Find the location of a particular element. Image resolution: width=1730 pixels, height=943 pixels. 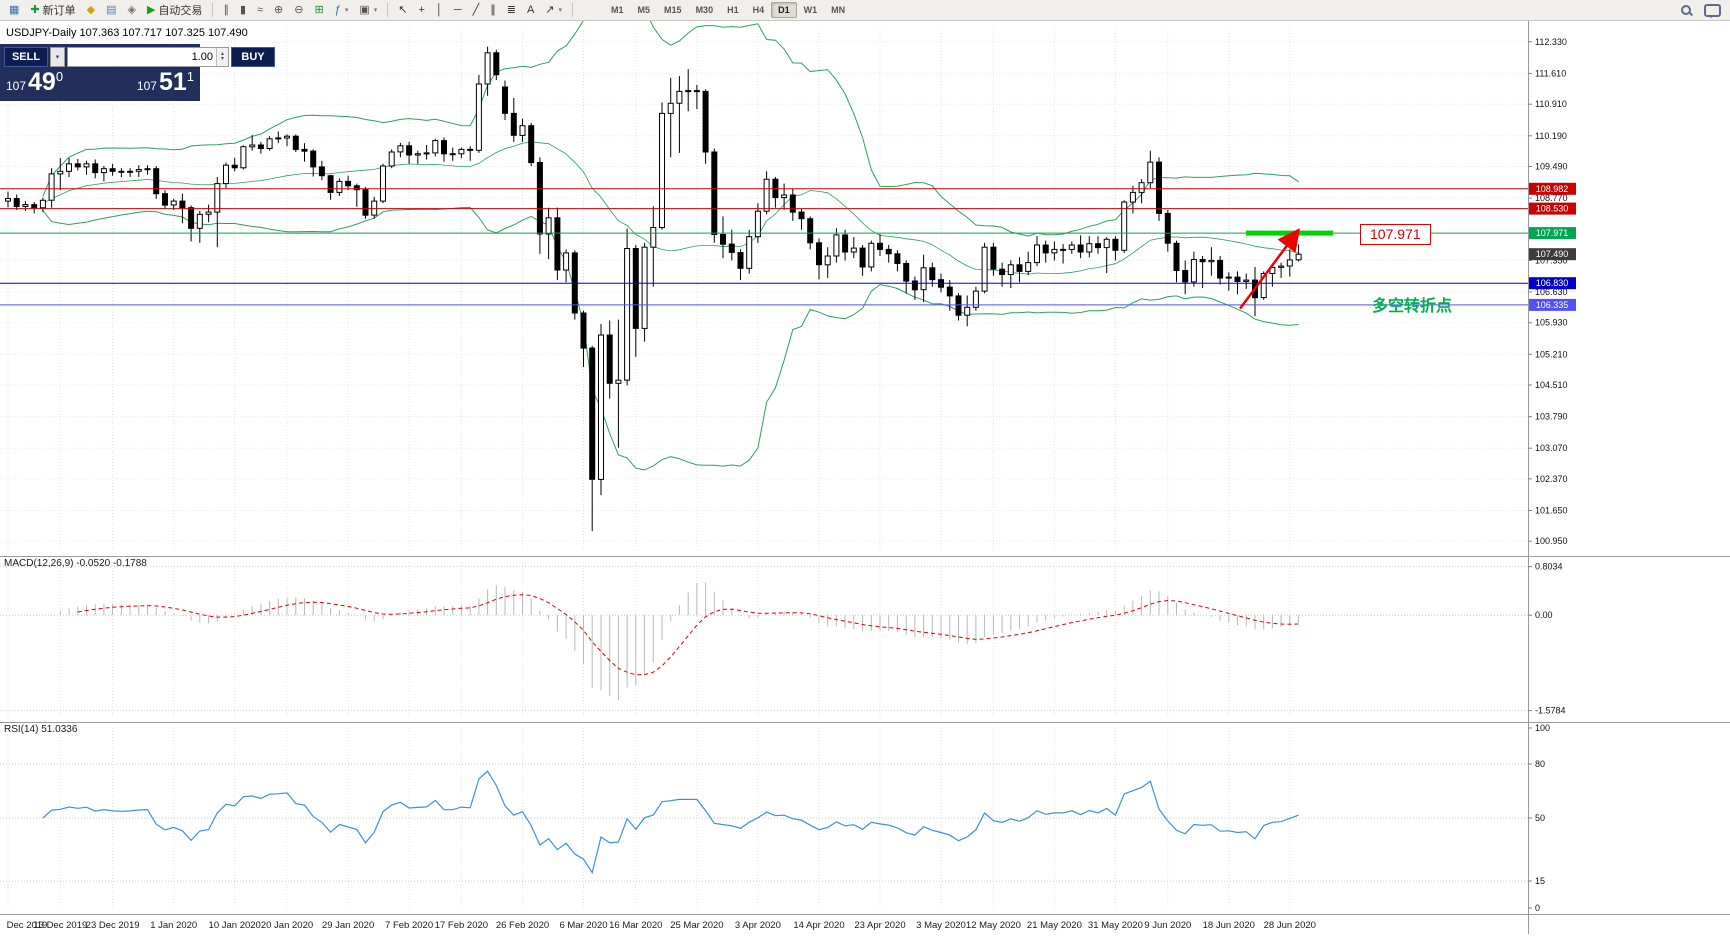

search-button is located at coordinates (1686, 10).